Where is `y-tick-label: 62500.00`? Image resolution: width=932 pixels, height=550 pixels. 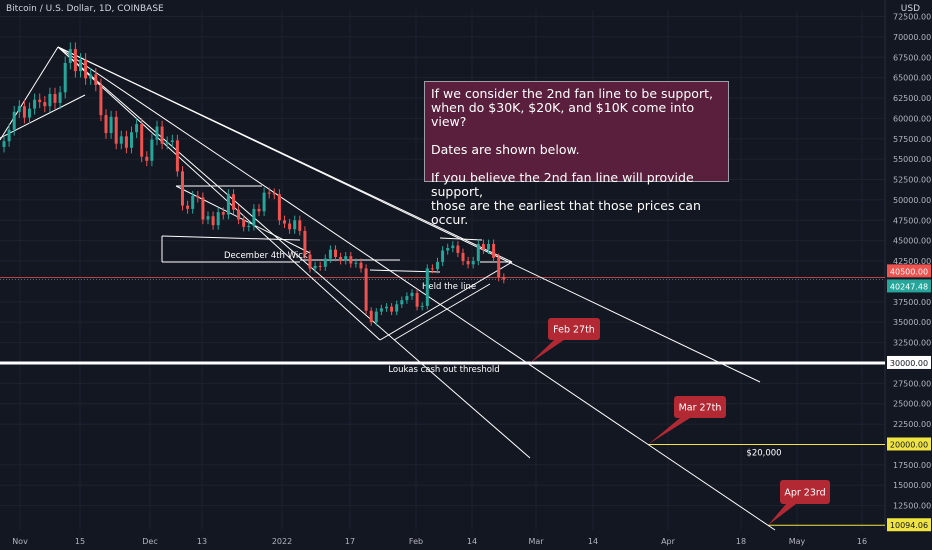
y-tick-label: 62500.00 is located at coordinates (912, 98).